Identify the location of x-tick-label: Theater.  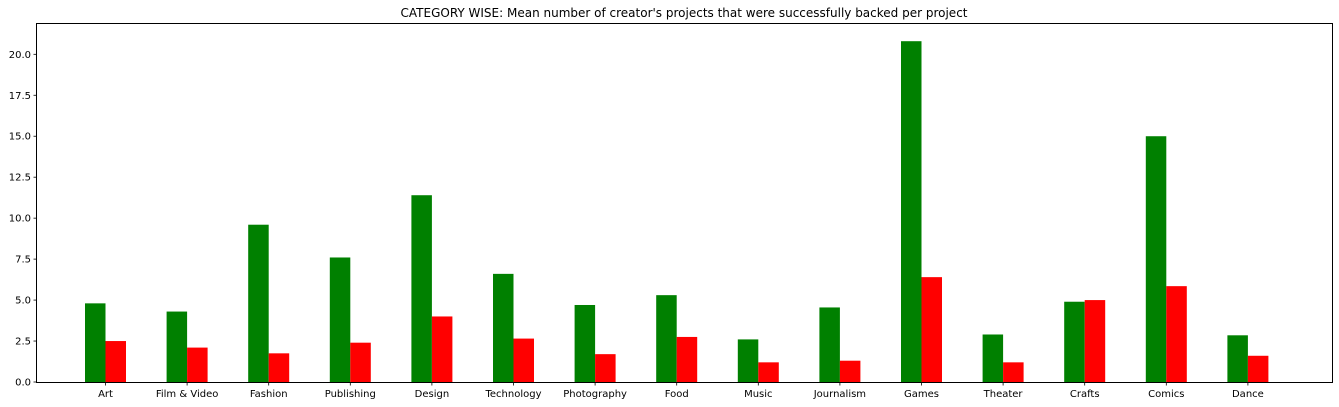
(1003, 394).